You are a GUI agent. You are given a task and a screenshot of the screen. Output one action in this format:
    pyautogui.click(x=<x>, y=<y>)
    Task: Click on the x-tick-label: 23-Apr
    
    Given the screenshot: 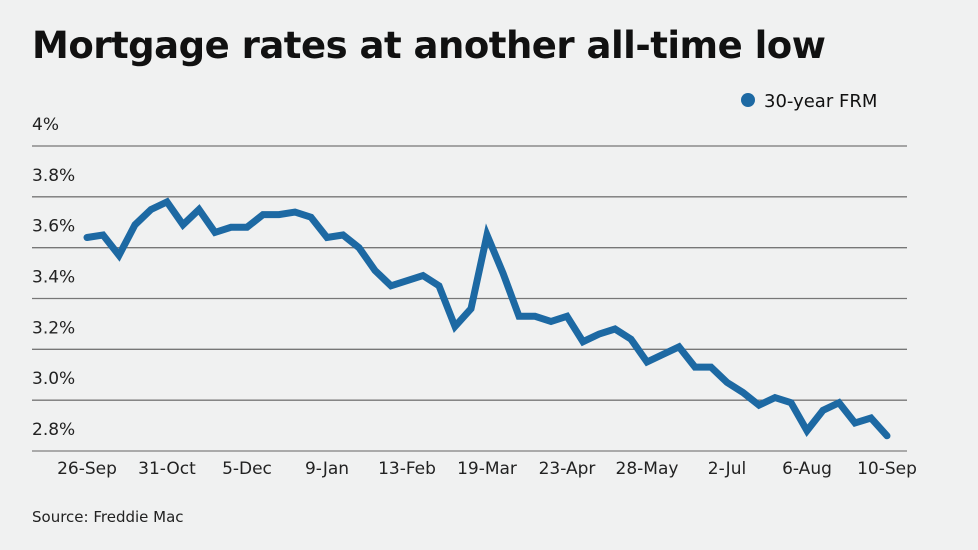 What is the action you would take?
    pyautogui.click(x=567, y=469)
    